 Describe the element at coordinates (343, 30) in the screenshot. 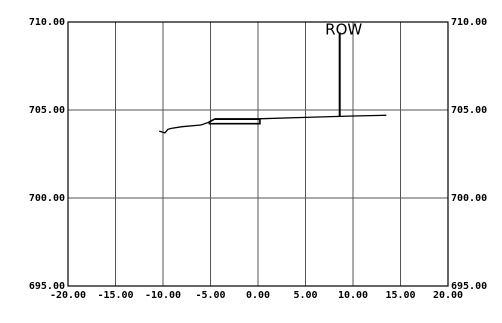

I see `annotation-label-0: ROW` at that location.